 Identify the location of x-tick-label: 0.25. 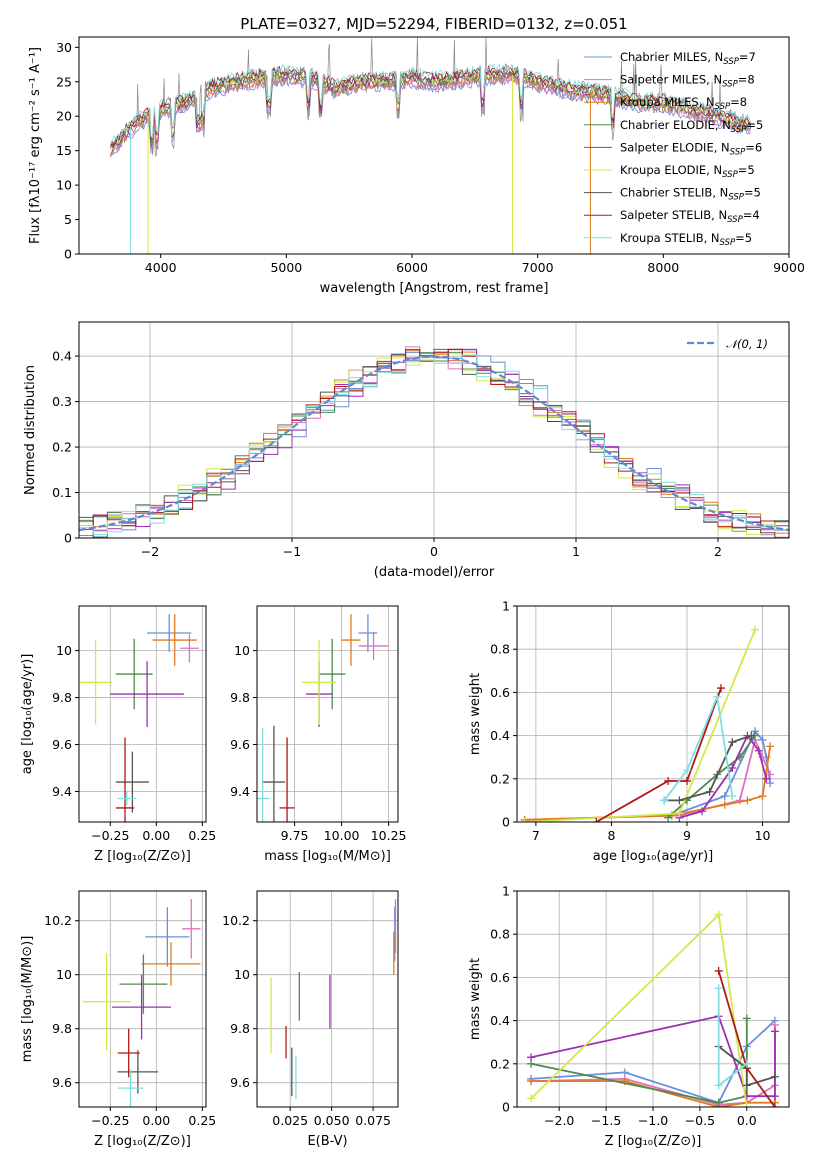
(202, 835).